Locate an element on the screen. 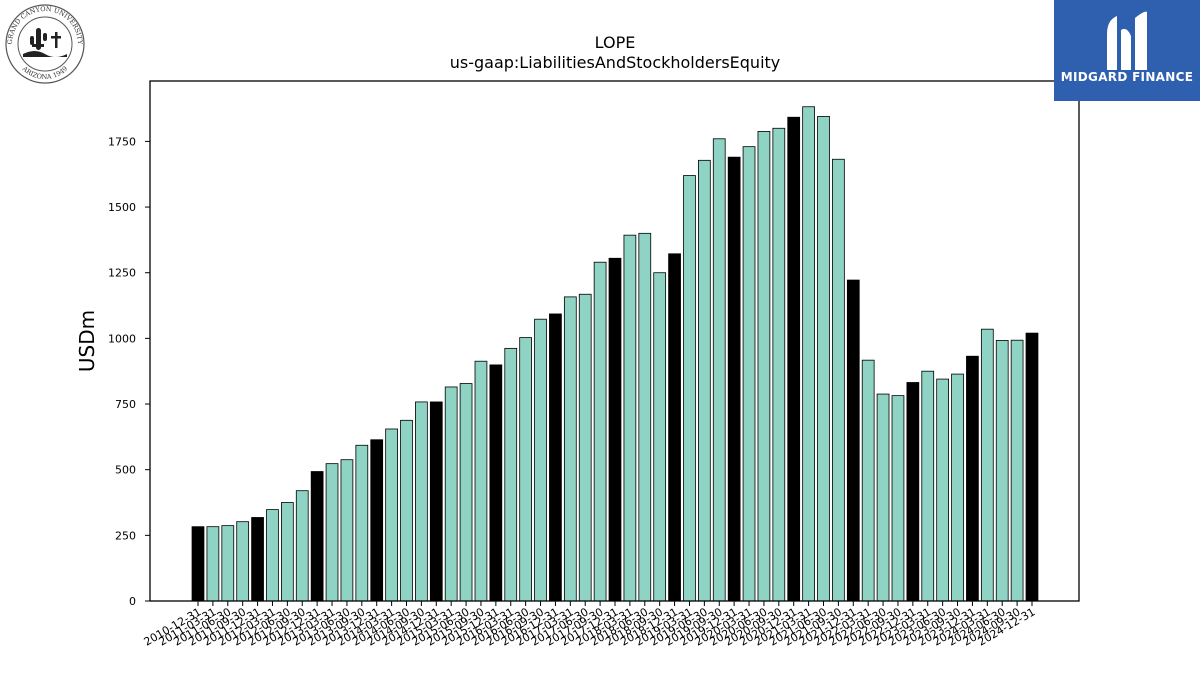 This screenshot has width=1200, height=675. brand-name: MIDGARD FINANCE is located at coordinates (1127, 77).